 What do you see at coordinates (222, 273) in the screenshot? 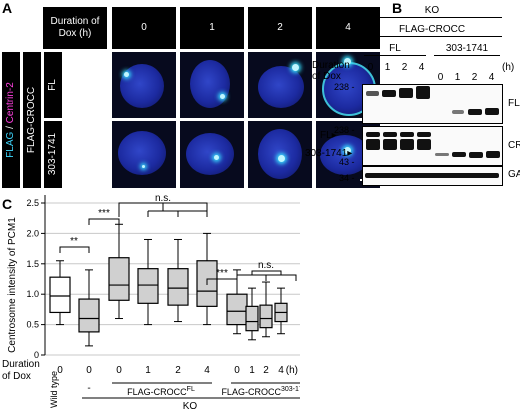
I see `sig-fl-trunc: ***` at bounding box center [222, 273].